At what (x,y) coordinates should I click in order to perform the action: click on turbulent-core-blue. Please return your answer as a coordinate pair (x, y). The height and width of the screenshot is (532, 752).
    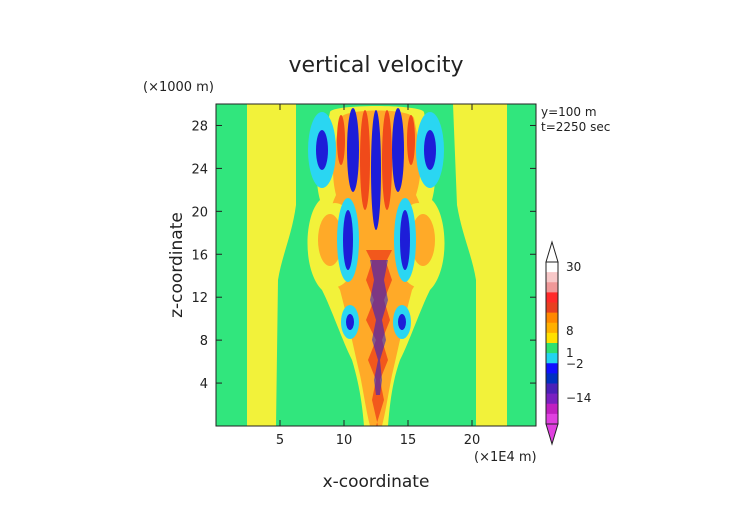
    Looking at the image, I should click on (379, 327).